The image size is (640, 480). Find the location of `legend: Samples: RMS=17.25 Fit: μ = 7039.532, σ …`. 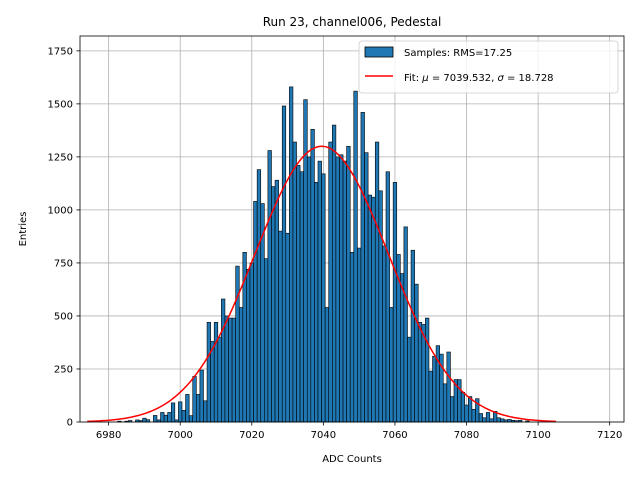

legend: Samples: RMS=17.25 Fit: μ = 7039.532, σ … is located at coordinates (488, 67).